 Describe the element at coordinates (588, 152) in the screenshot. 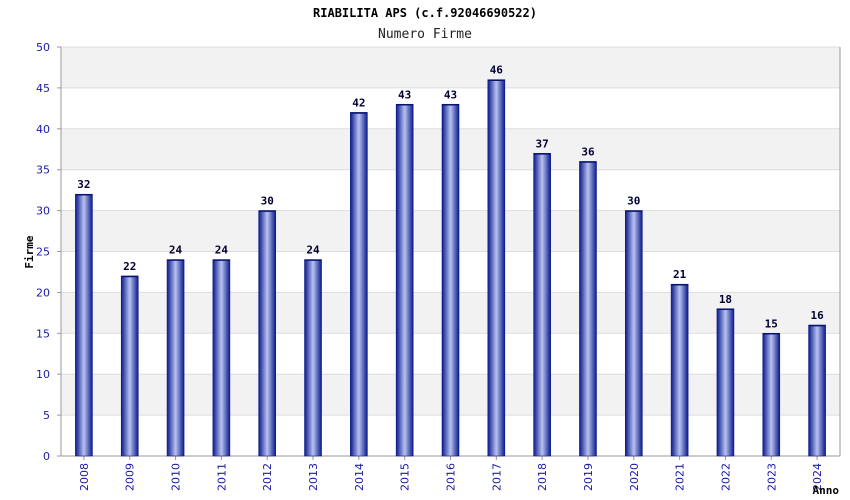

I see `data-label-2019: 36` at that location.